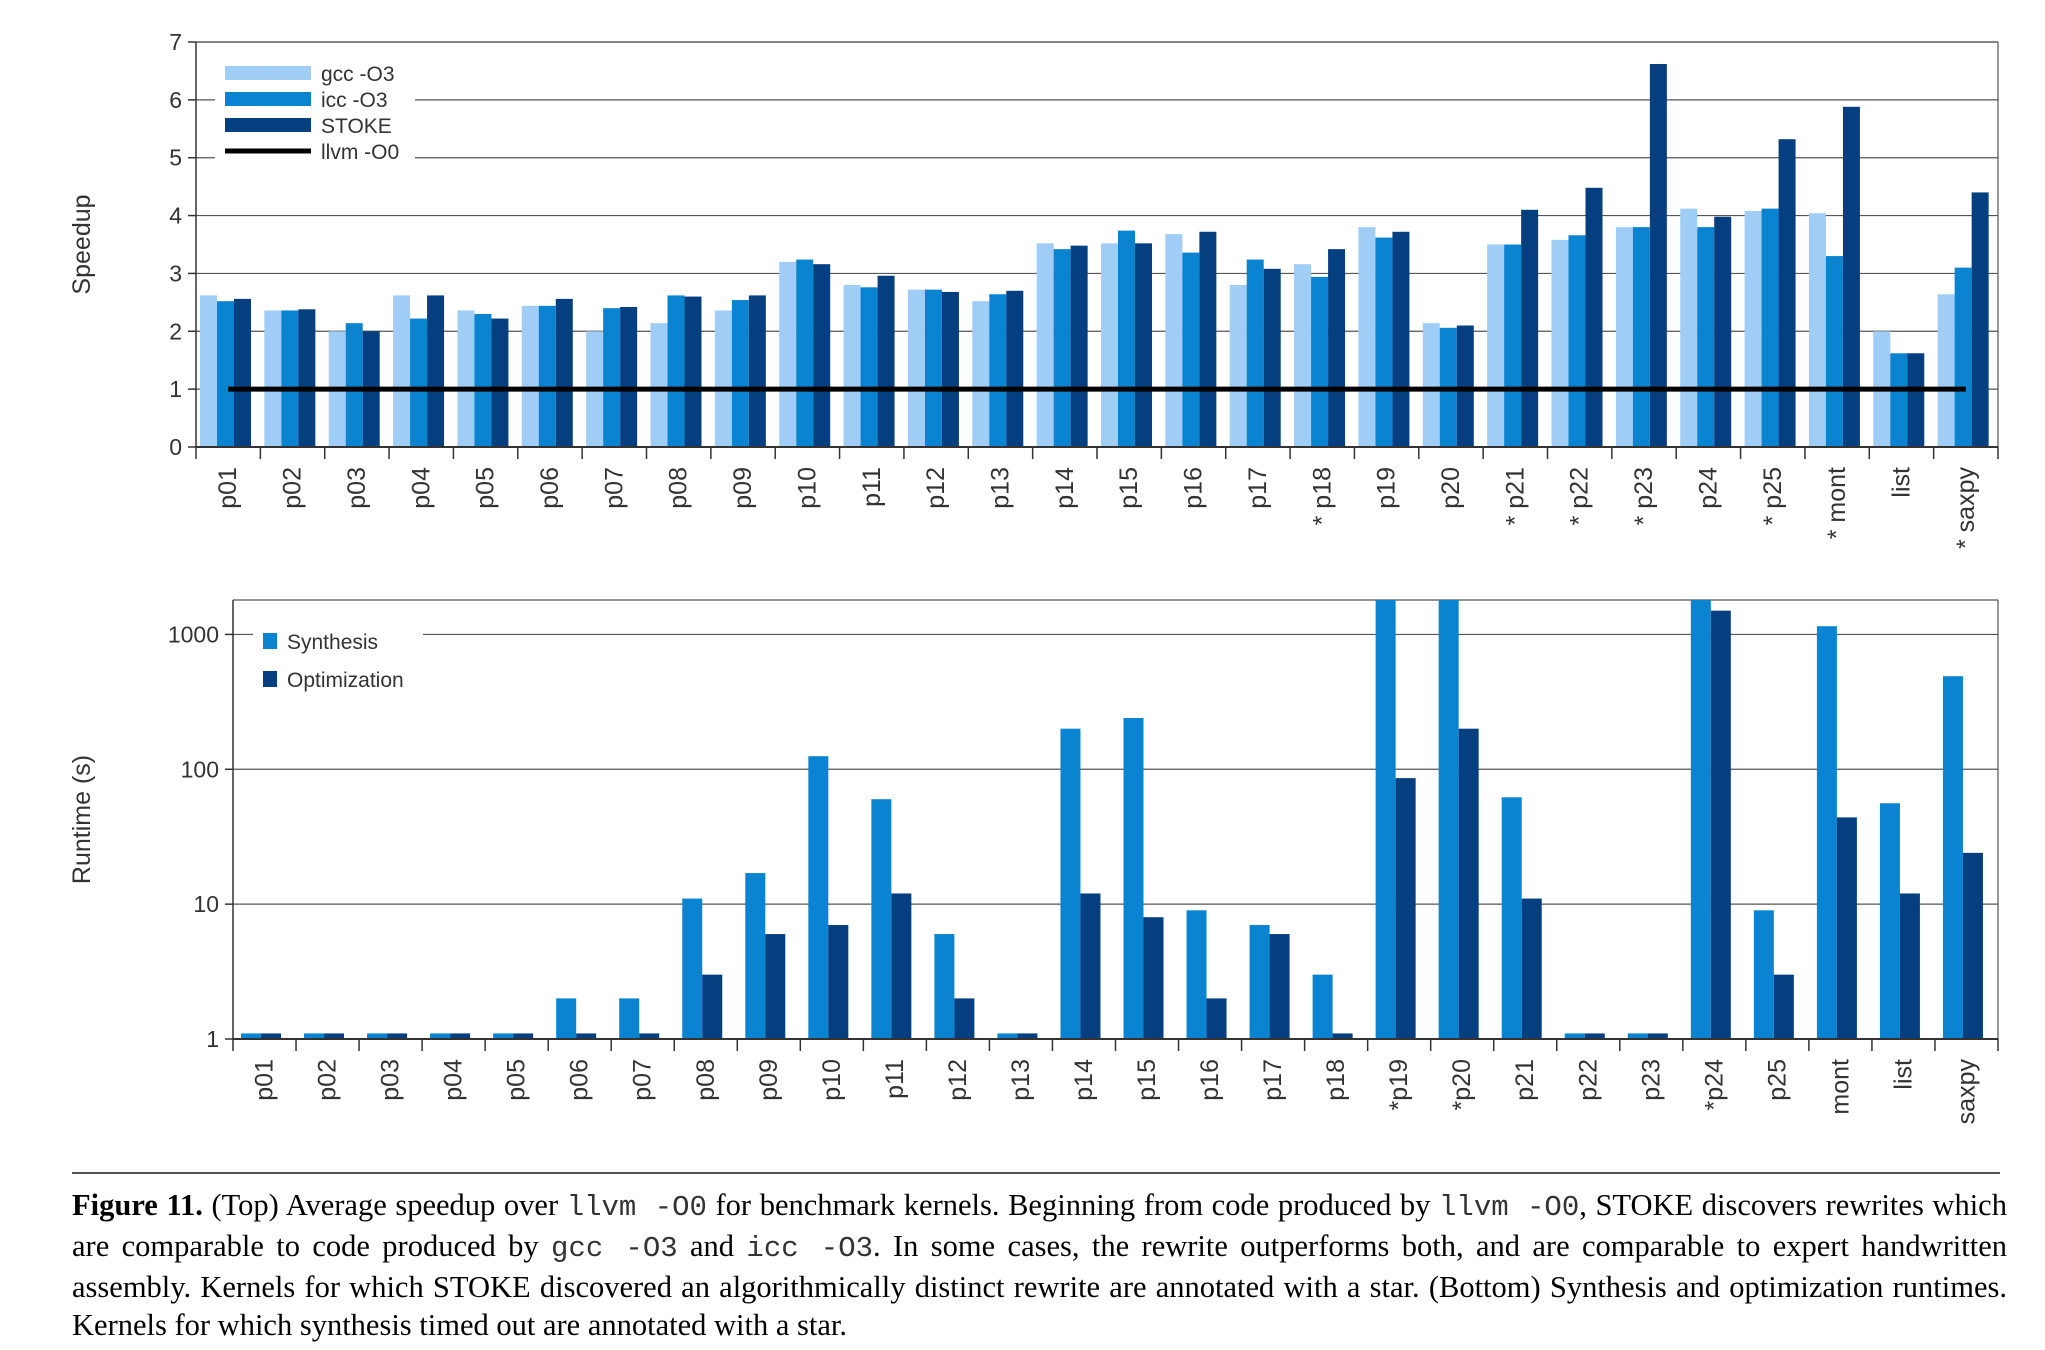 The width and height of the screenshot is (2045, 1350). What do you see at coordinates (1027, 1036) in the screenshot?
I see `bar-optimization-p13` at bounding box center [1027, 1036].